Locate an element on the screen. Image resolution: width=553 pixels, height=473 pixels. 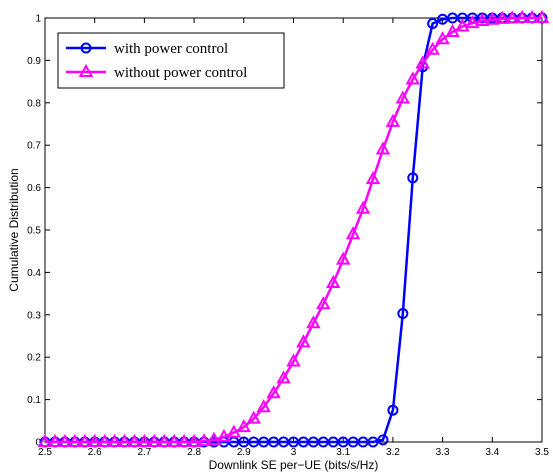
x-tick-label: 3.3 is located at coordinates (443, 452).